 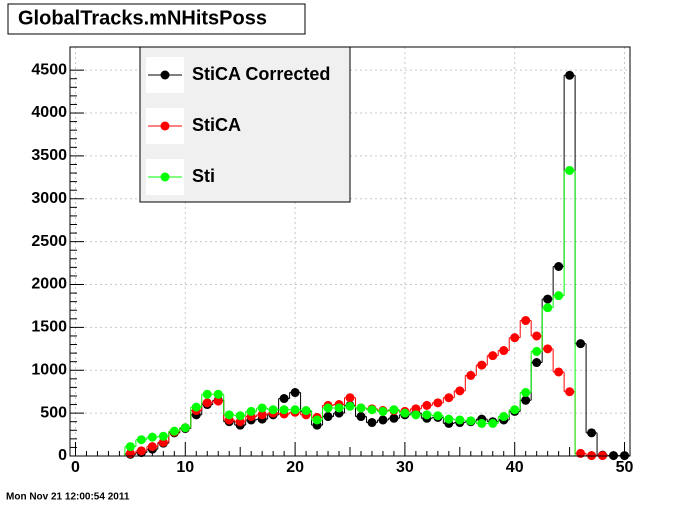 I want to click on y-tick-label: 3500, so click(x=49, y=155).